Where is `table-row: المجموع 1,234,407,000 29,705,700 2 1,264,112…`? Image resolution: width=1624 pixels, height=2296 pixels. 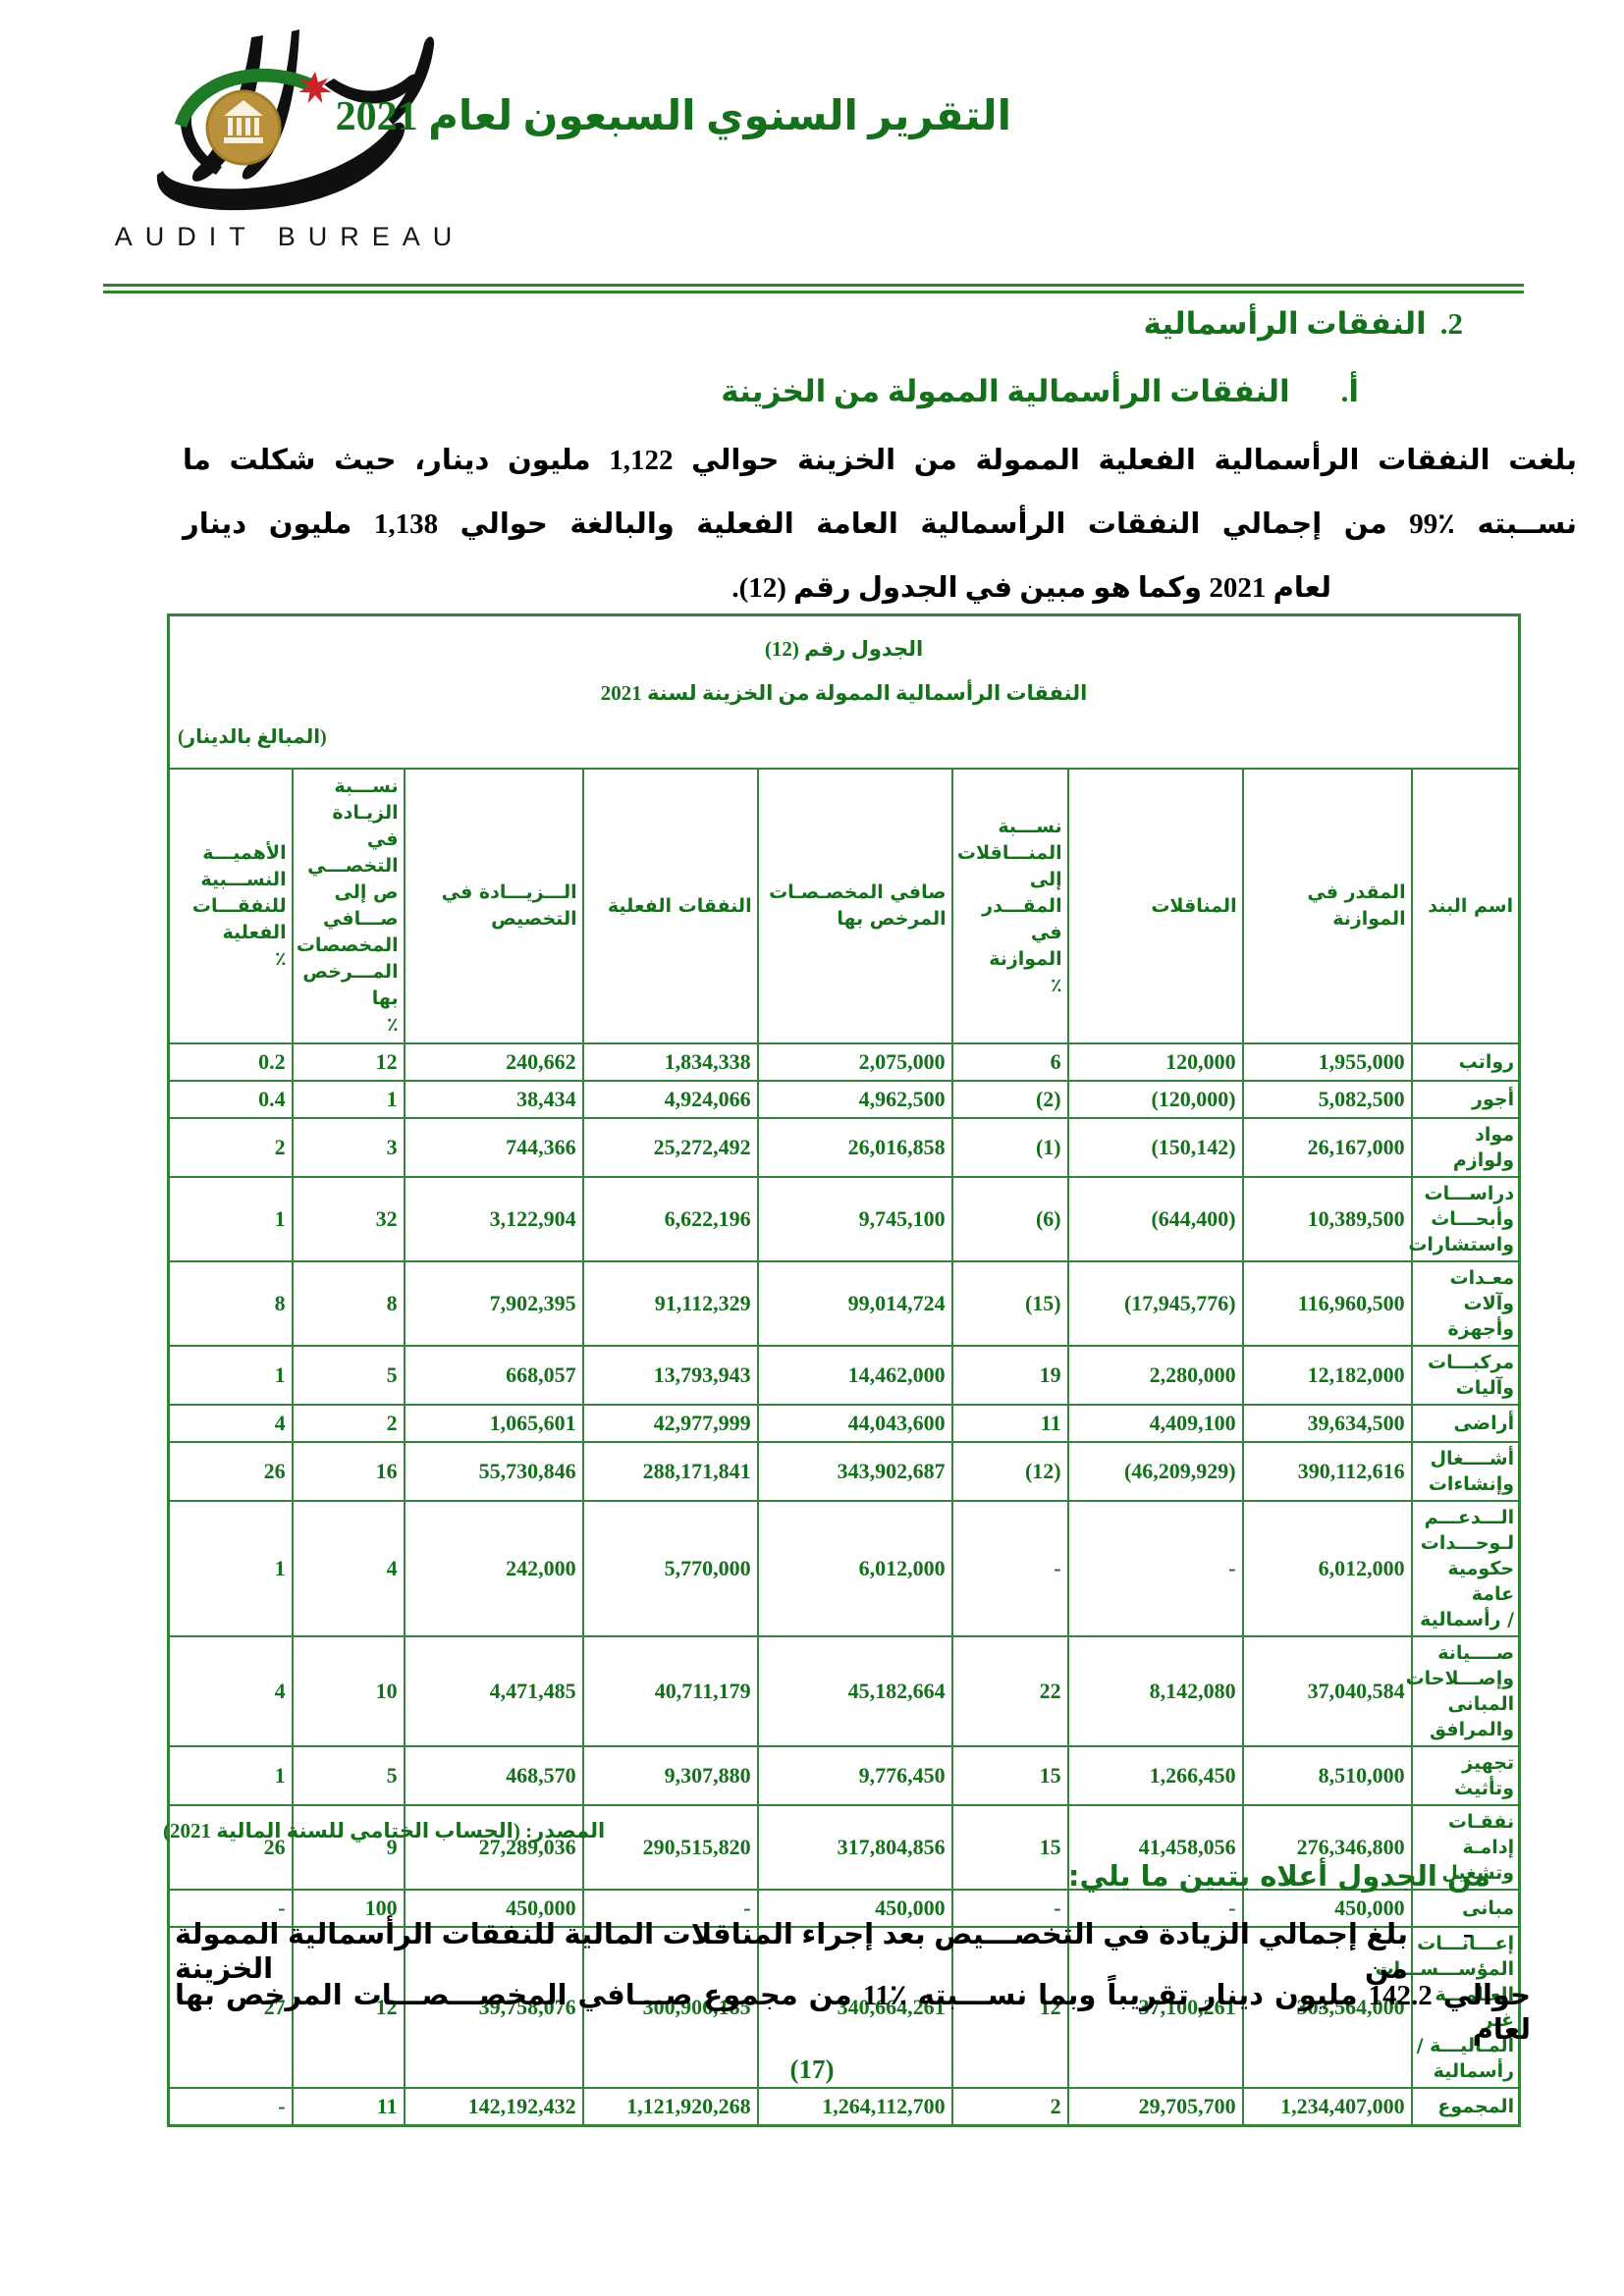
table-row: المجموع 1,234,407,000 29,705,700 2 1,264,112… is located at coordinates (844, 2107).